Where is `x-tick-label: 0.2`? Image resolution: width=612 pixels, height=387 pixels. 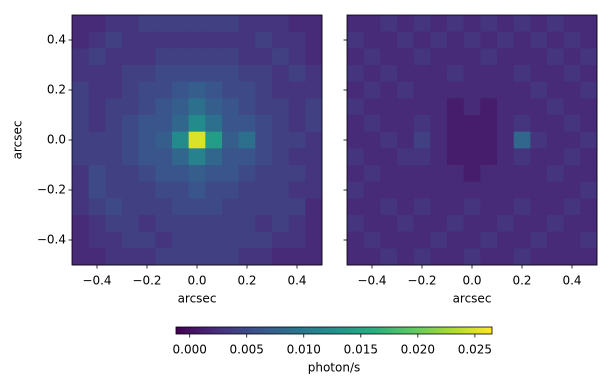 x-tick-label: 0.2 is located at coordinates (246, 281).